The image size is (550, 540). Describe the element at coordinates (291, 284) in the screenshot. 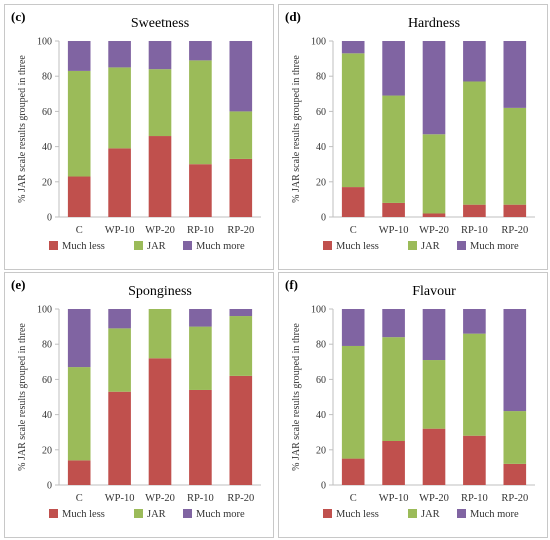

I see `panel-letter: (f)` at that location.